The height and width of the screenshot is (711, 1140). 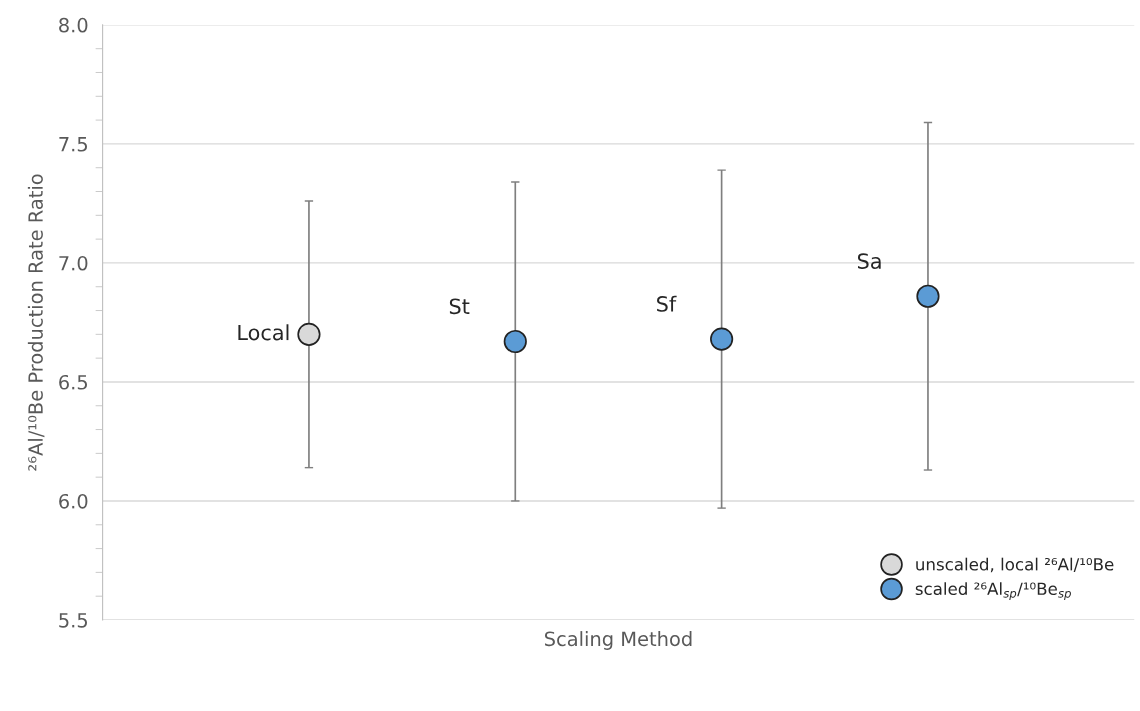 I want to click on y-tick-label: 7.5, so click(x=73, y=144).